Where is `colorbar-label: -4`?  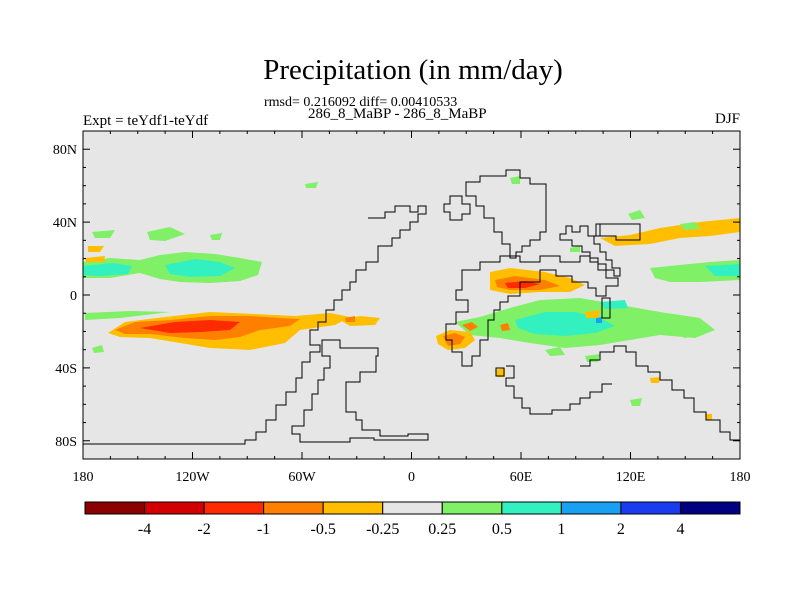 colorbar-label: -4 is located at coordinates (144, 529).